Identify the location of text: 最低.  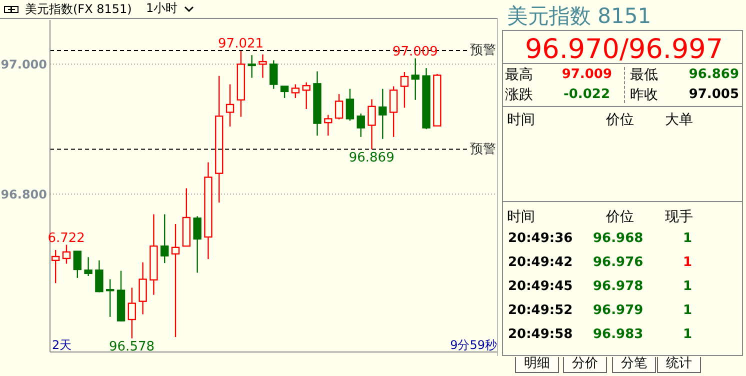
(644, 75).